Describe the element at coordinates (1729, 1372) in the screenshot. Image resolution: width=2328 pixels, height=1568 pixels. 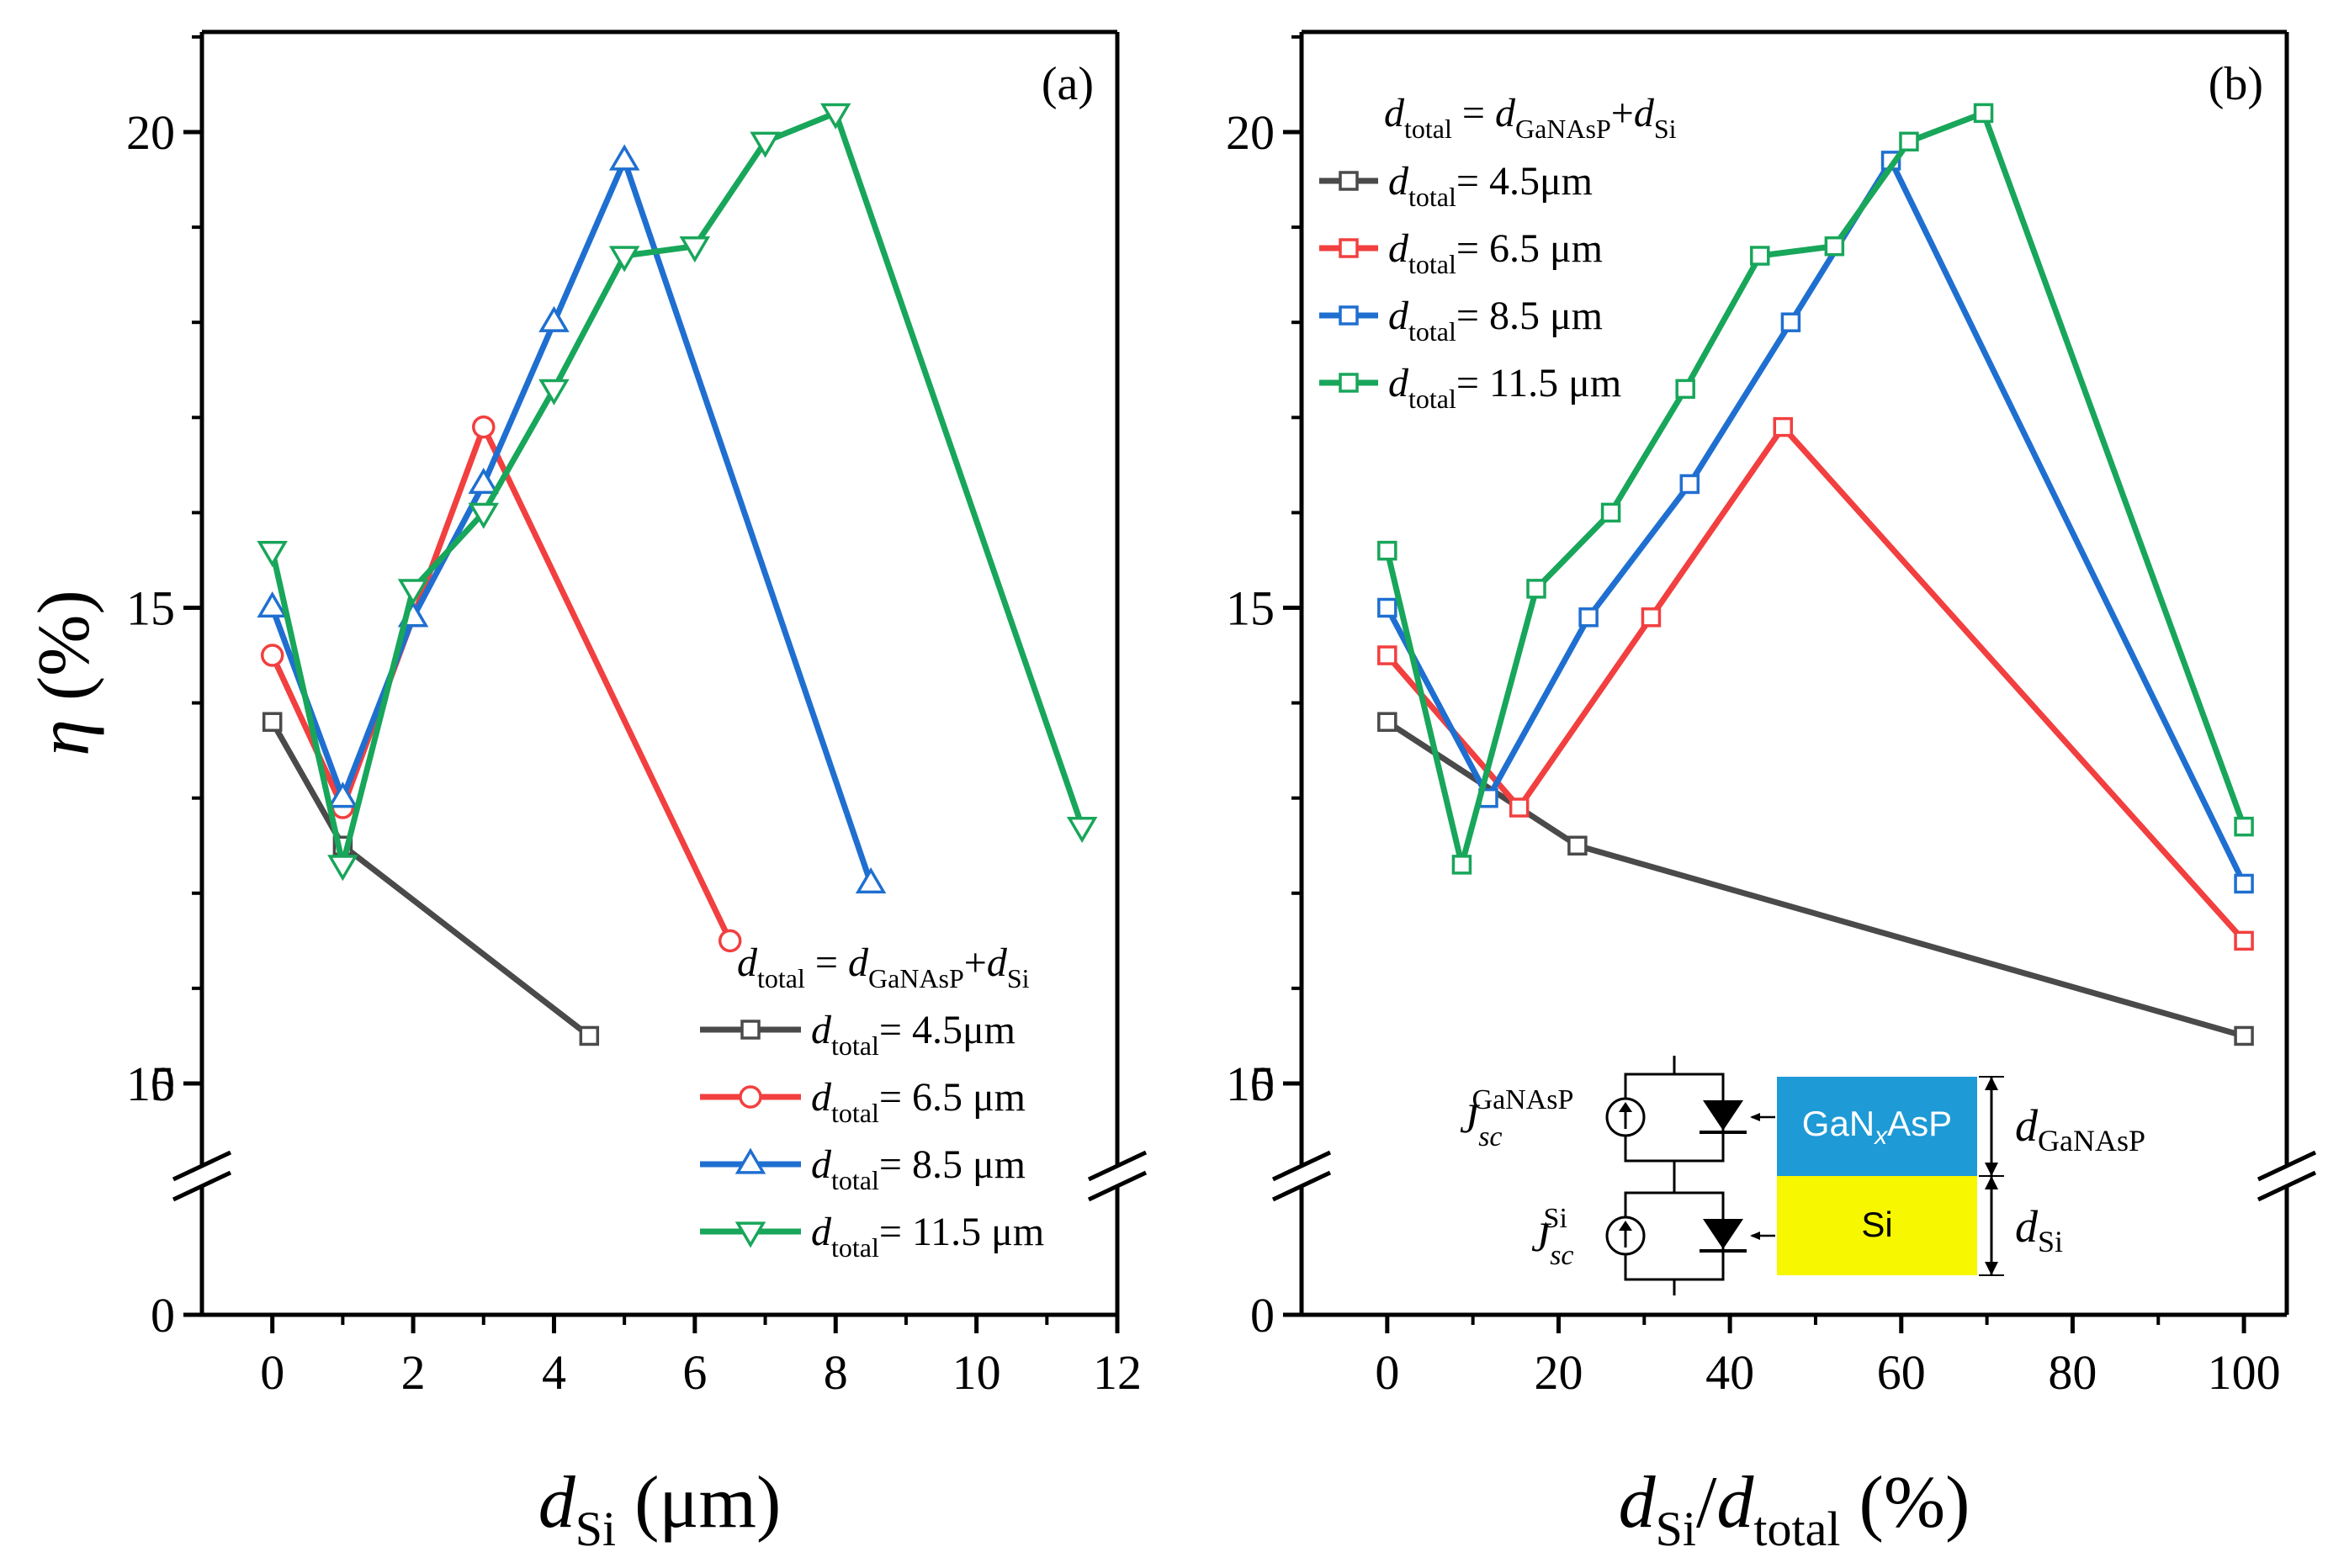
I see `x-tick-label: 40` at that location.